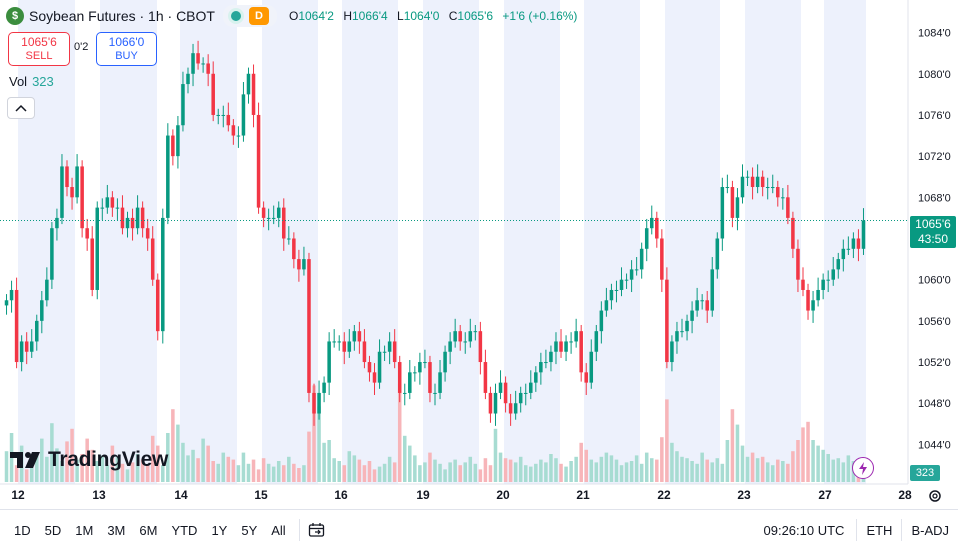 The image size is (958, 550). What do you see at coordinates (39, 56) in the screenshot?
I see `sell-label: SELL` at bounding box center [39, 56].